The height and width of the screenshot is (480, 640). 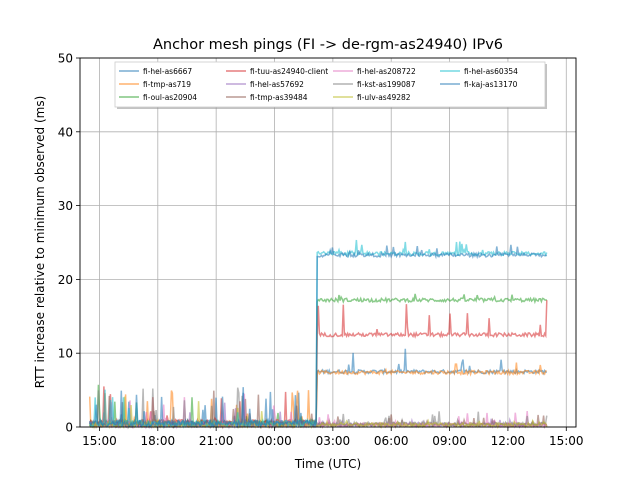 What do you see at coordinates (386, 71) in the screenshot?
I see `legend-label: fi-hel-as208722` at bounding box center [386, 71].